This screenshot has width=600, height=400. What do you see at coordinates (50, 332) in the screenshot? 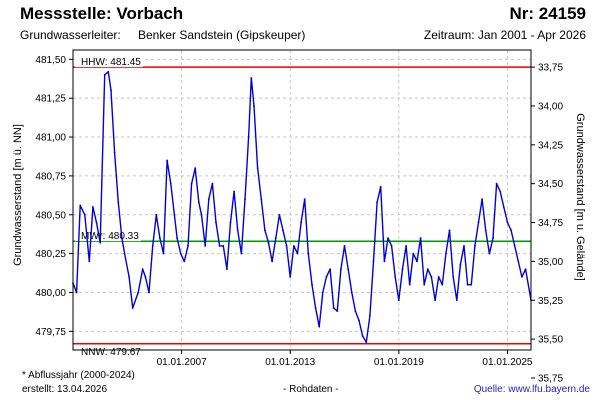
I see `y-tick-label: 479,75` at bounding box center [50, 332].